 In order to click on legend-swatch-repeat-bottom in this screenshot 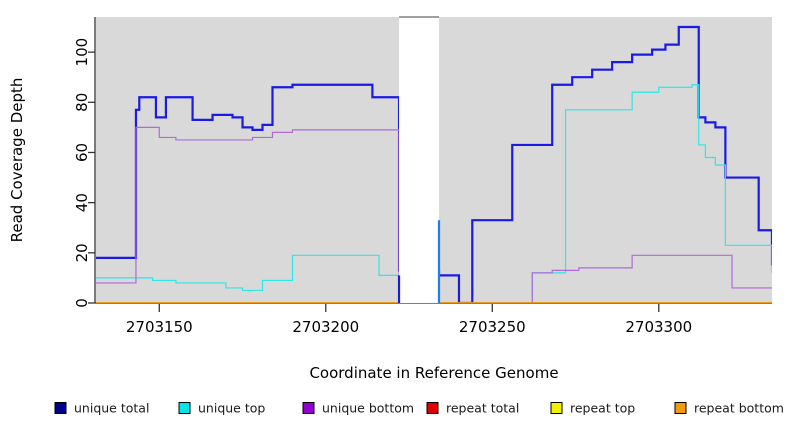, I will do `click(680, 408)`.